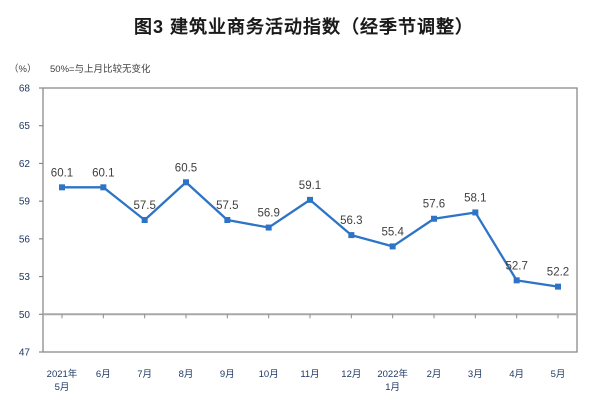 This screenshot has height=409, width=608. Describe the element at coordinates (103, 374) in the screenshot. I see `x-axis-tick-label: 6月` at that location.